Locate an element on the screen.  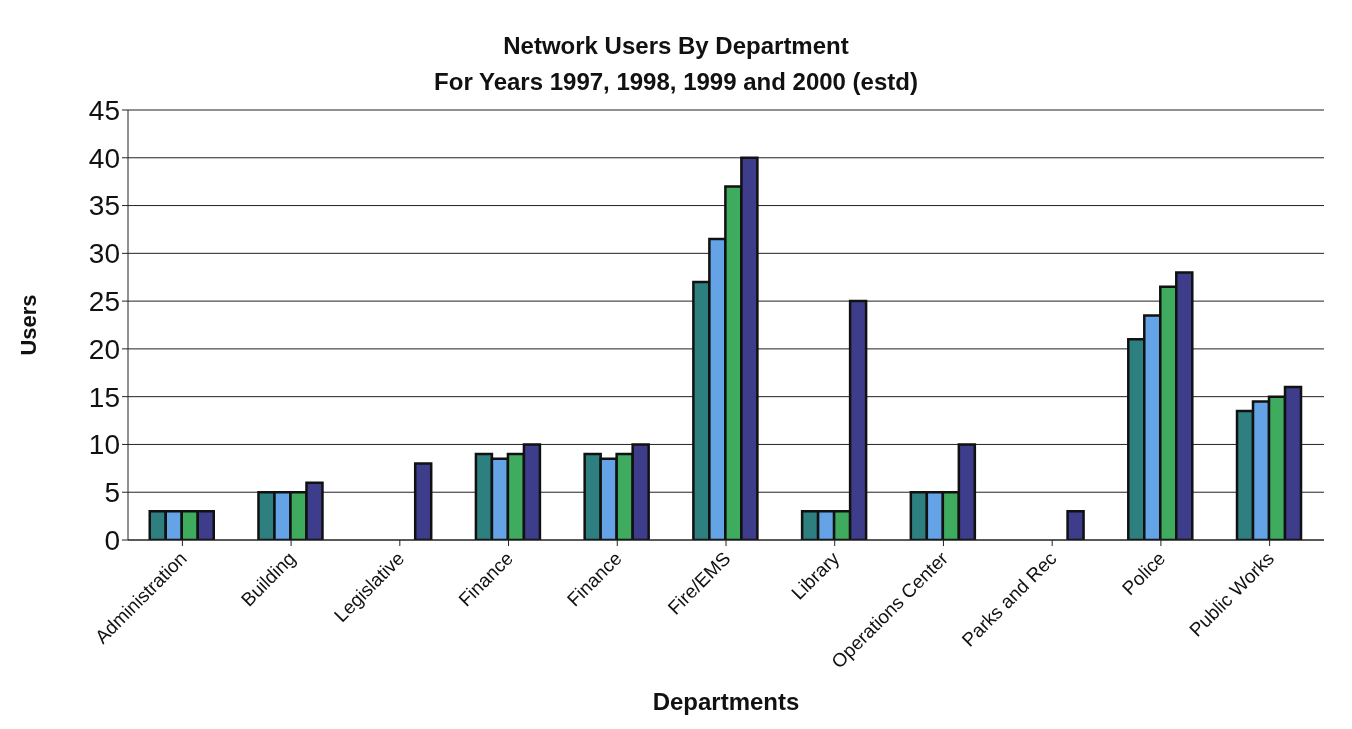
chart-title: Network Users By Department is located at coordinates (676, 46).